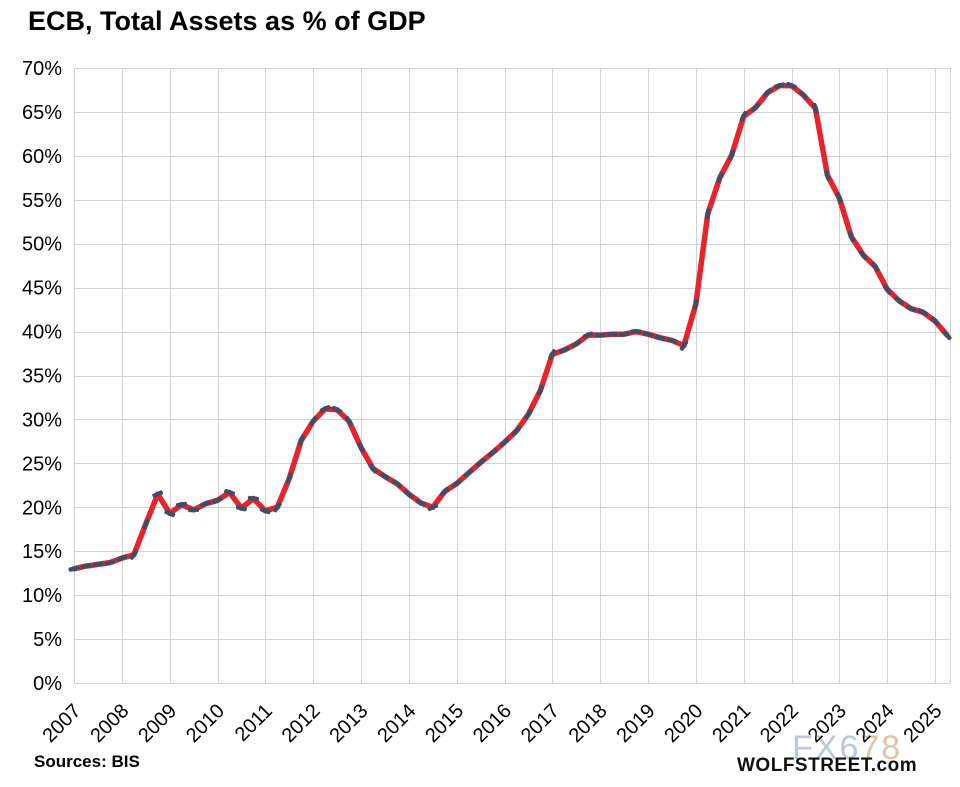  What do you see at coordinates (444, 723) in the screenshot?
I see `svg-text: 2015` at bounding box center [444, 723].